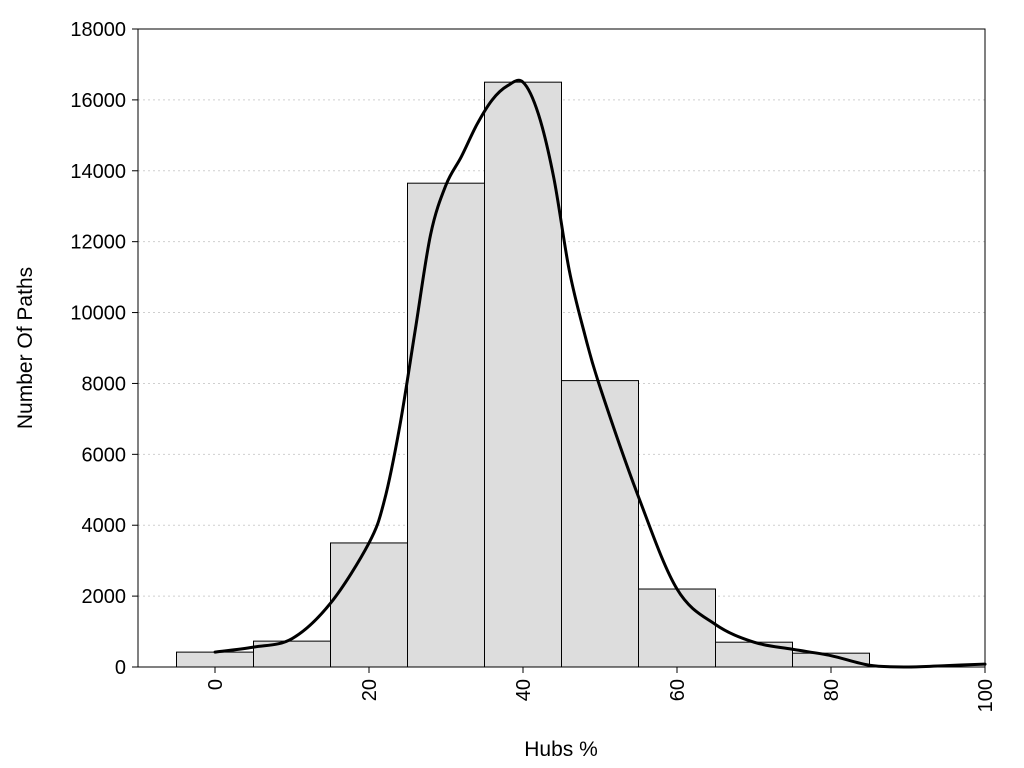 The height and width of the screenshot is (768, 1024). What do you see at coordinates (986, 695) in the screenshot?
I see `x-tick-label: 100` at bounding box center [986, 695].